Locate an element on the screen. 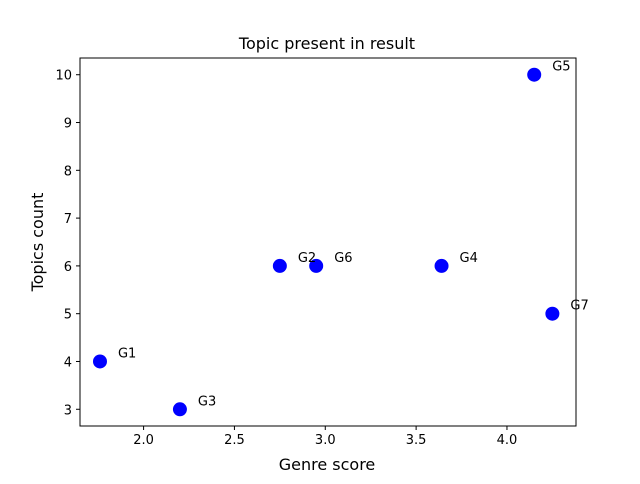 The width and height of the screenshot is (640, 484). data-point-label: G4 is located at coordinates (469, 258).